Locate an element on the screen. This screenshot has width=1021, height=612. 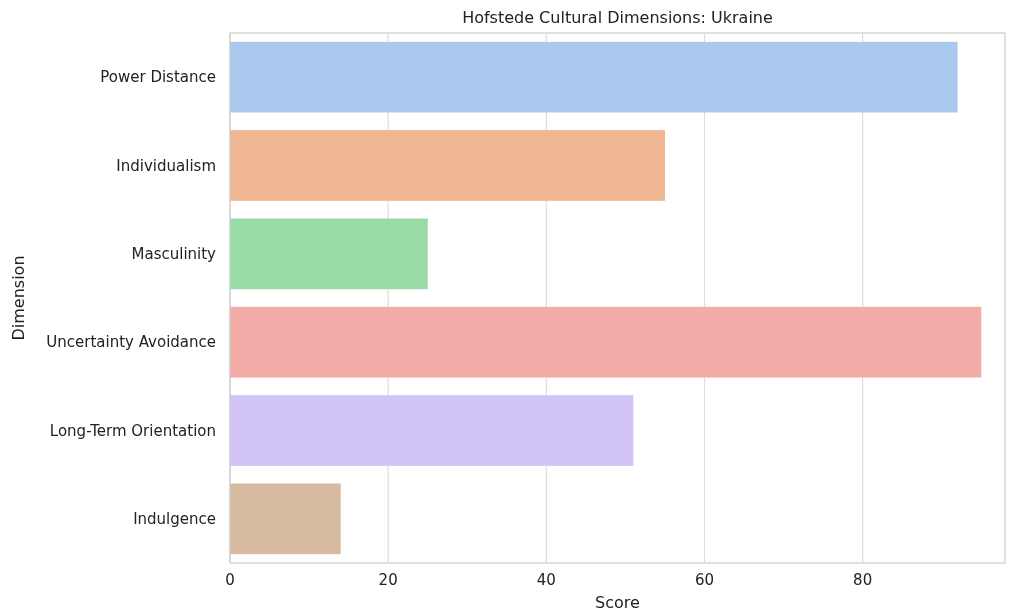
x-tick-label: 80 is located at coordinates (863, 580).